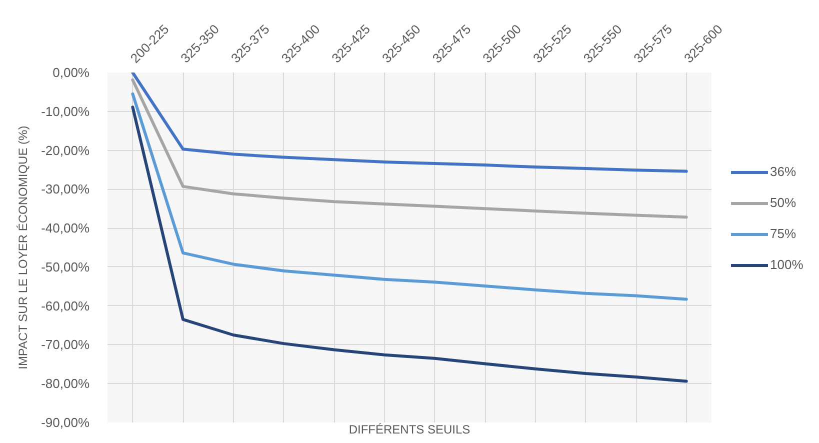 The image size is (819, 443). Describe the element at coordinates (783, 172) in the screenshot. I see `legend-label: 36%` at that location.